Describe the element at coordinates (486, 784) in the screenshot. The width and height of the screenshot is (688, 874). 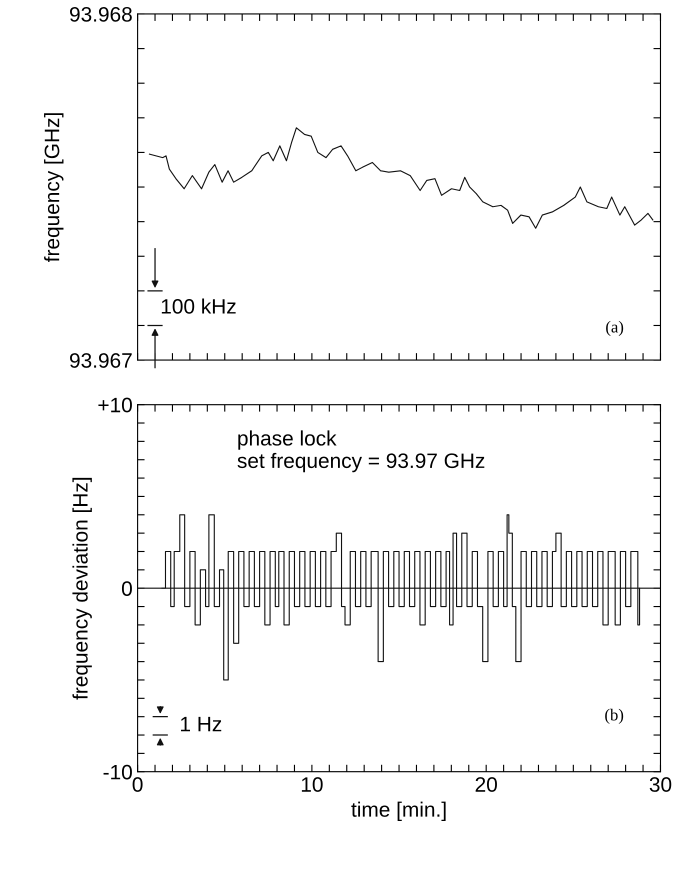
I see `x-tick-label: 20` at that location.